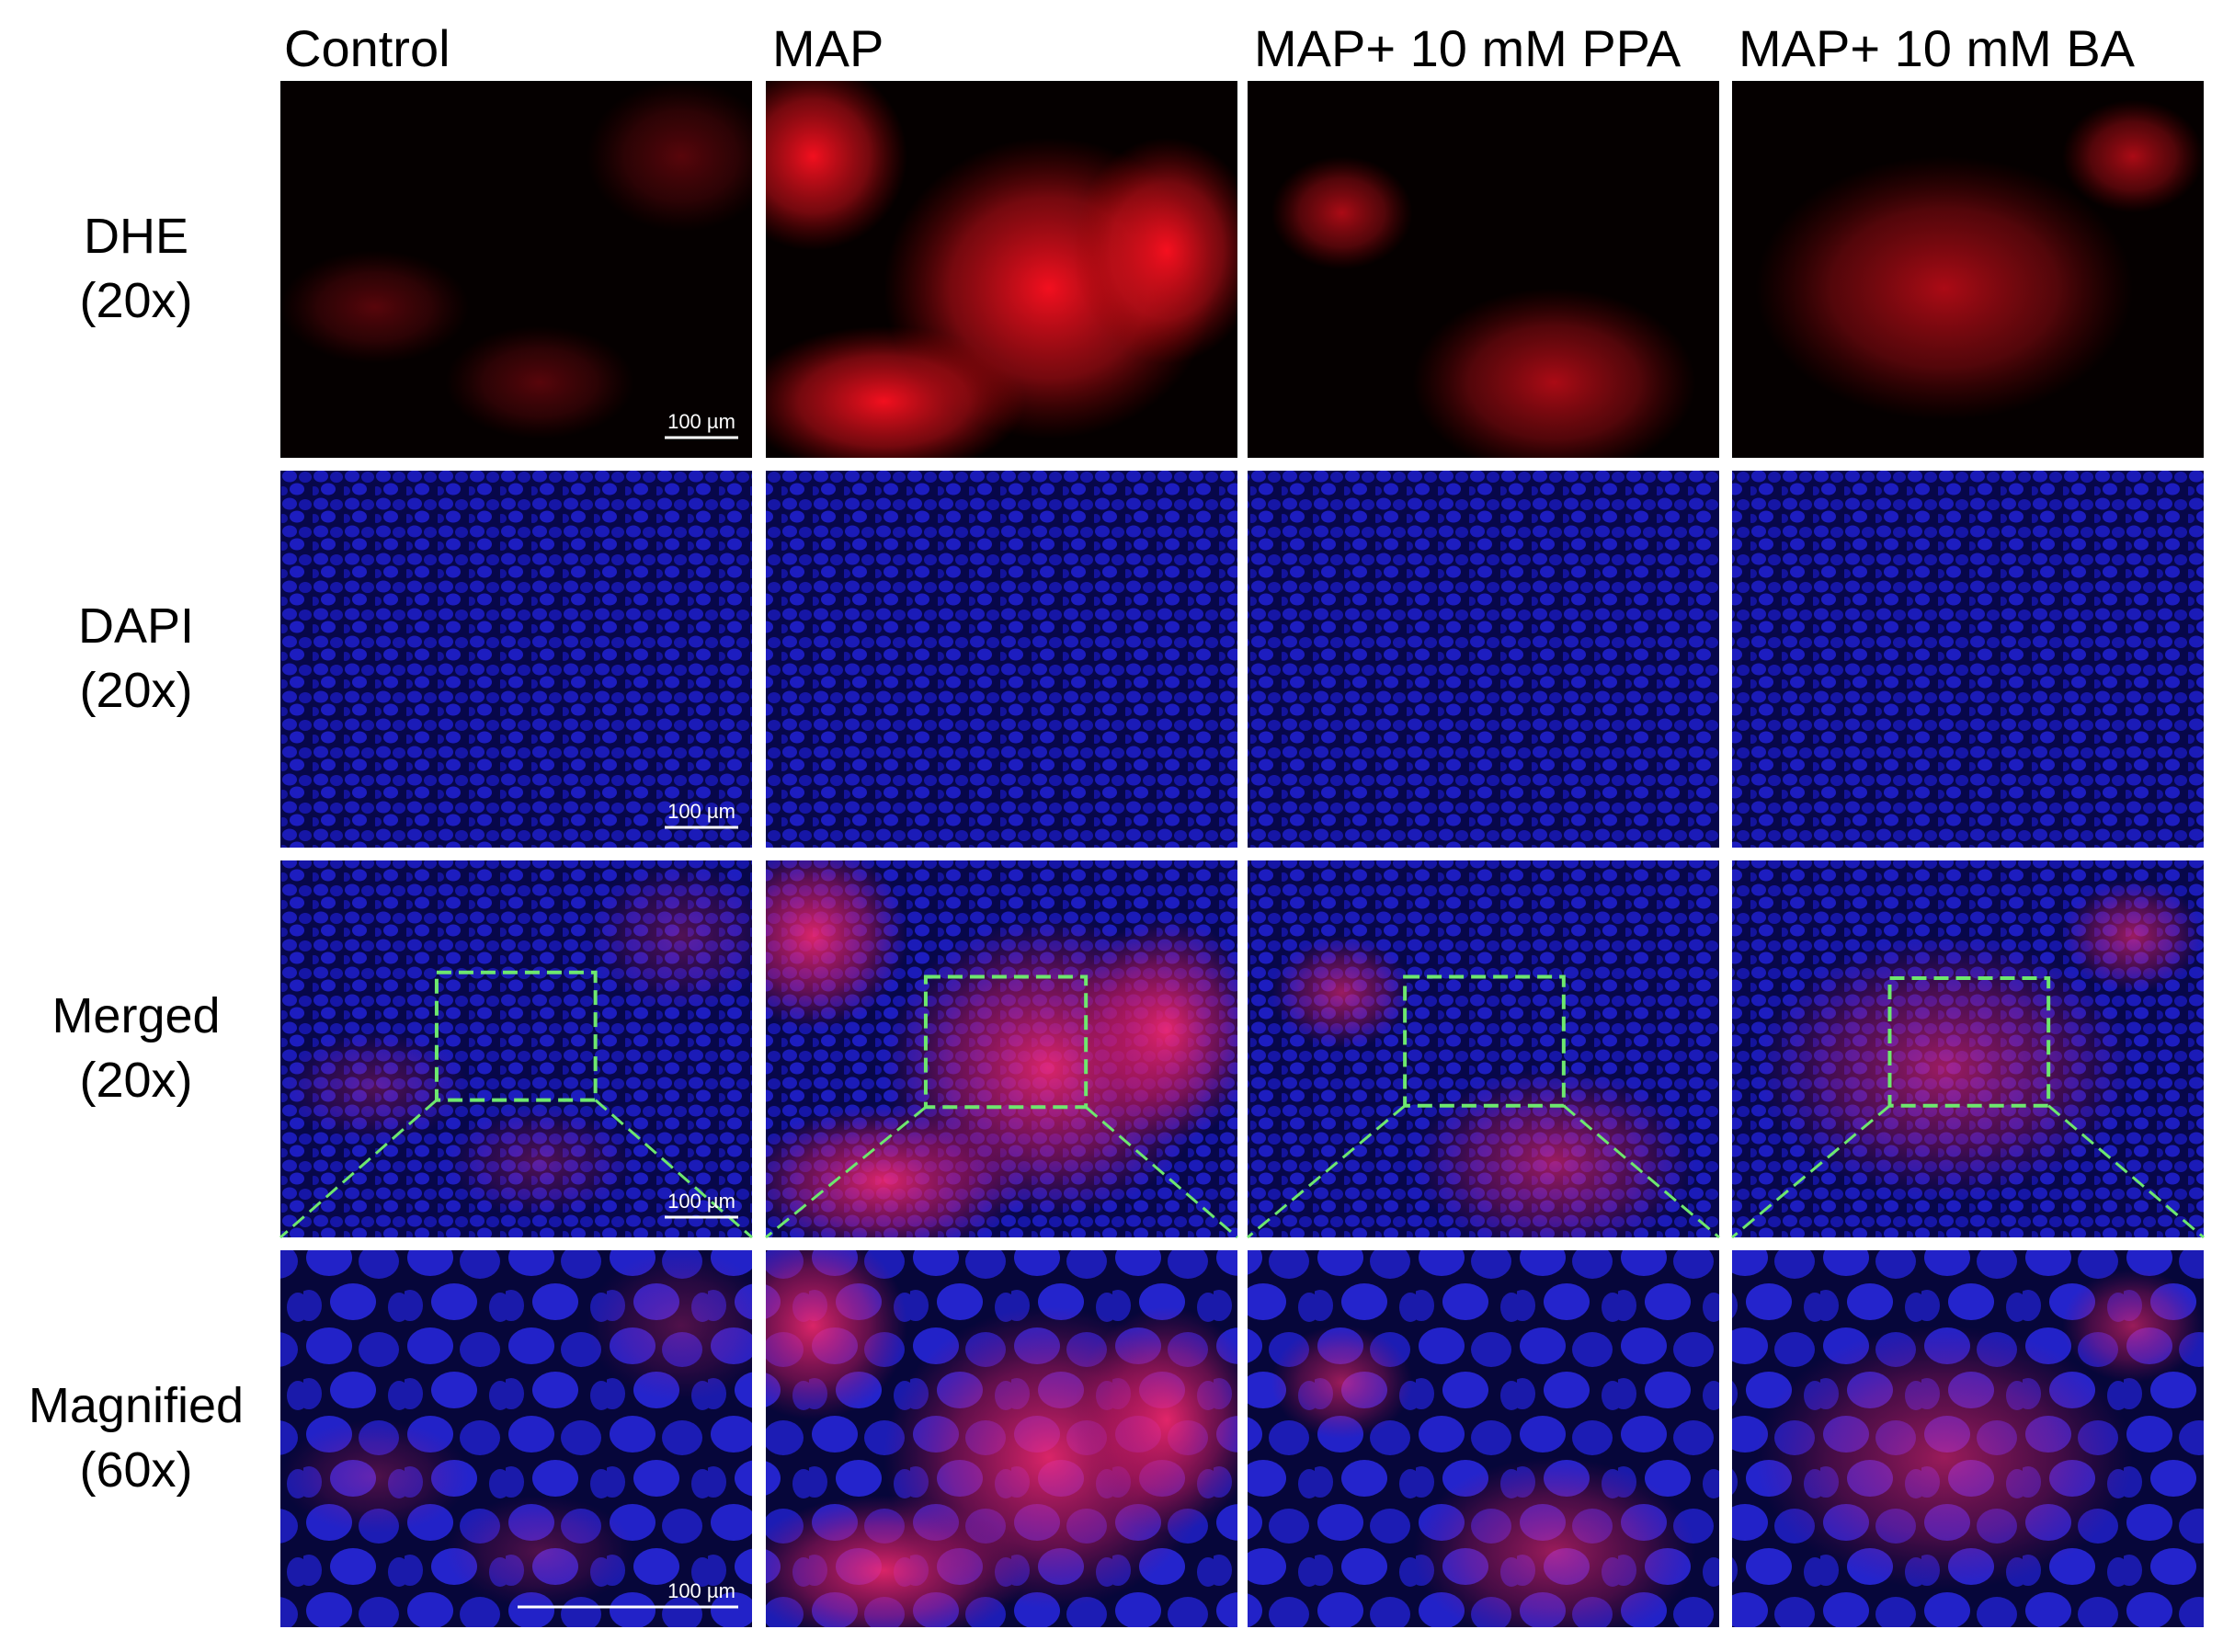  Describe the element at coordinates (367, 48) in the screenshot. I see `column-header: Control` at that location.